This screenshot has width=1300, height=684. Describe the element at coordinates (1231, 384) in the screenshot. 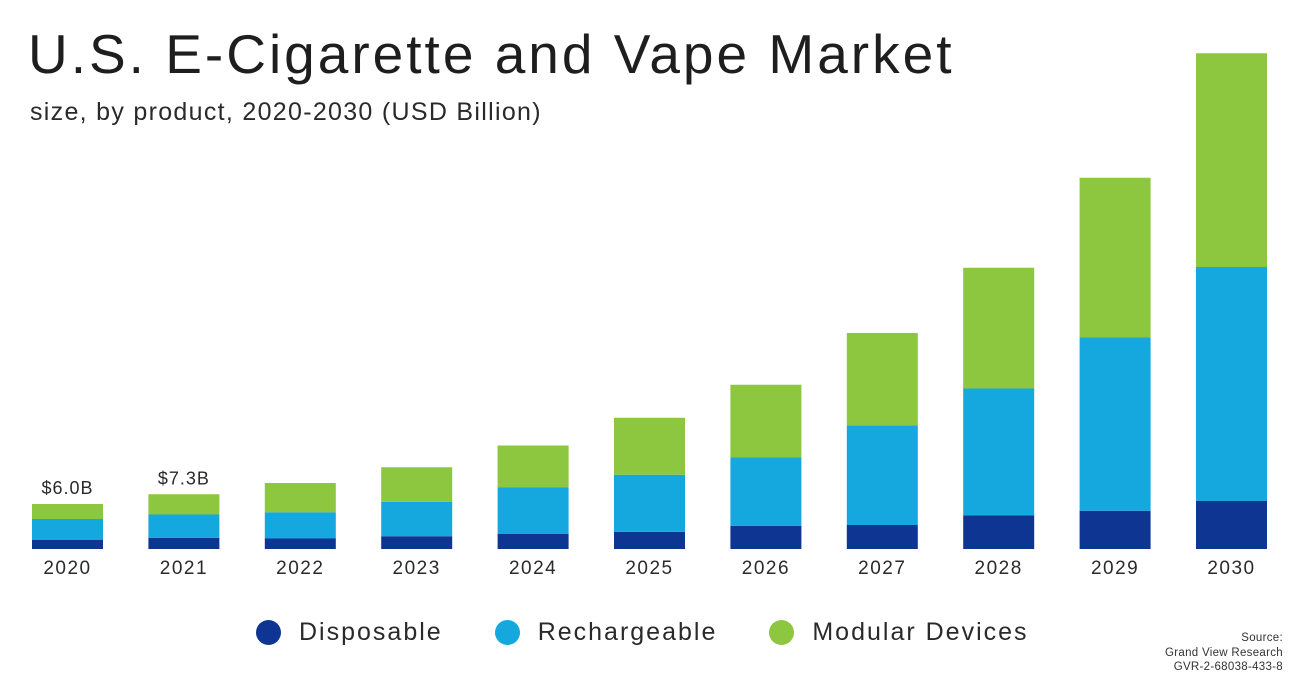

I see `bar-rechargeable-2030` at that location.